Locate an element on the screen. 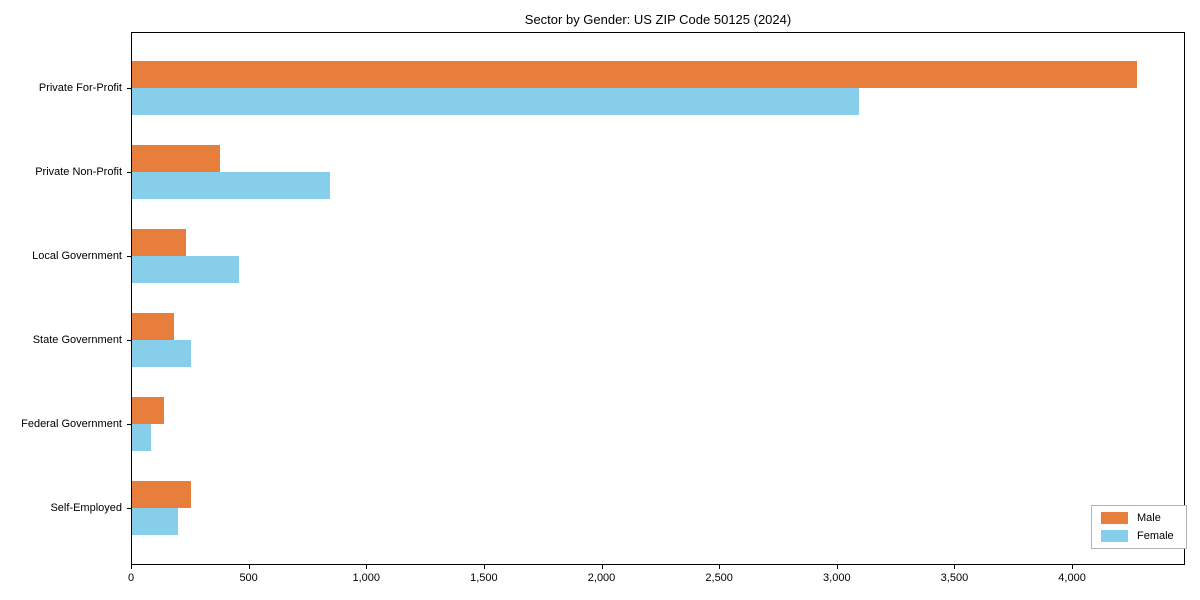 The image size is (1200, 600). x-tick-label: 3,000 is located at coordinates (837, 578).